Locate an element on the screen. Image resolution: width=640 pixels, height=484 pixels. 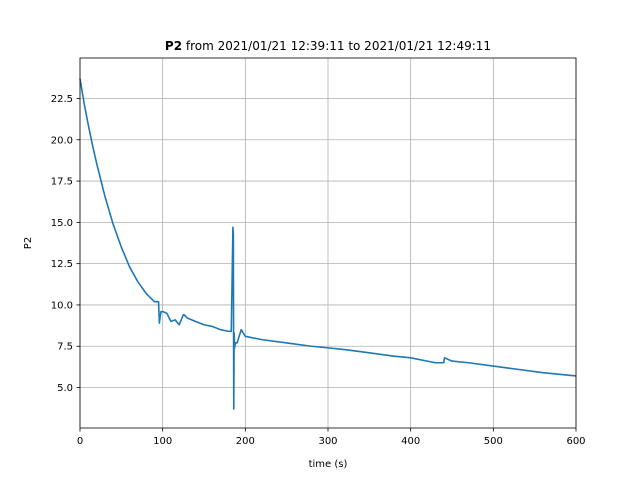
x-tick-label: 500 is located at coordinates (493, 441).